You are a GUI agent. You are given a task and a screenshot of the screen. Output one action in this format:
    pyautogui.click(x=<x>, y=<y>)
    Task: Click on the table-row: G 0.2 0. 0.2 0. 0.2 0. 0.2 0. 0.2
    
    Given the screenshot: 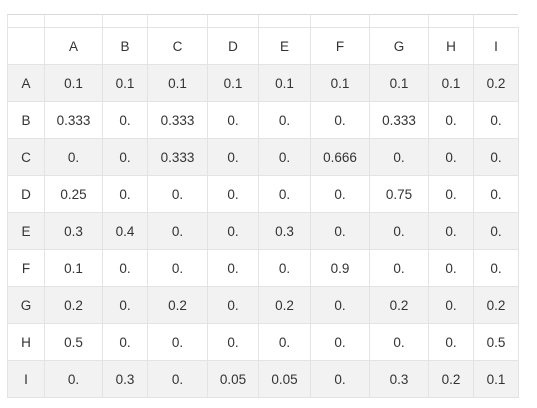 What is the action you would take?
    pyautogui.click(x=263, y=305)
    